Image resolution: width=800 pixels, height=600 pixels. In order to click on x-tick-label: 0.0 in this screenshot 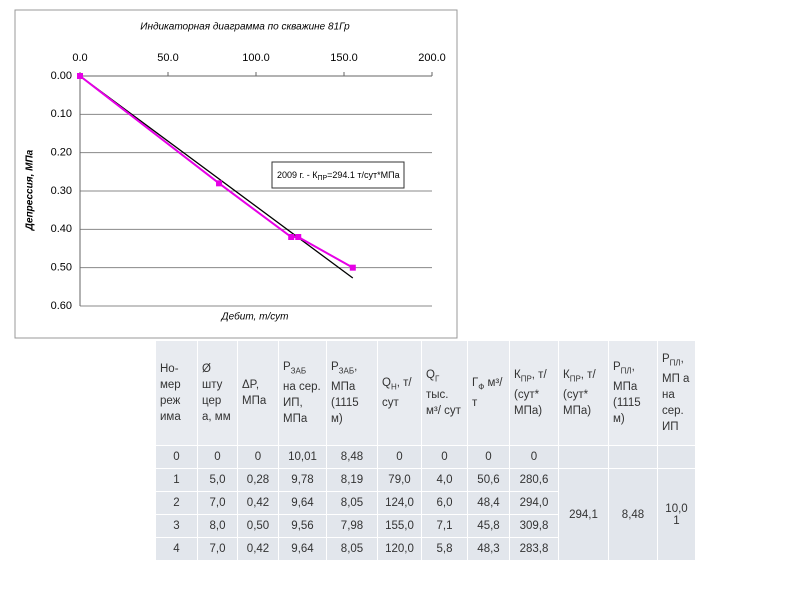, I will do `click(79, 58)`.